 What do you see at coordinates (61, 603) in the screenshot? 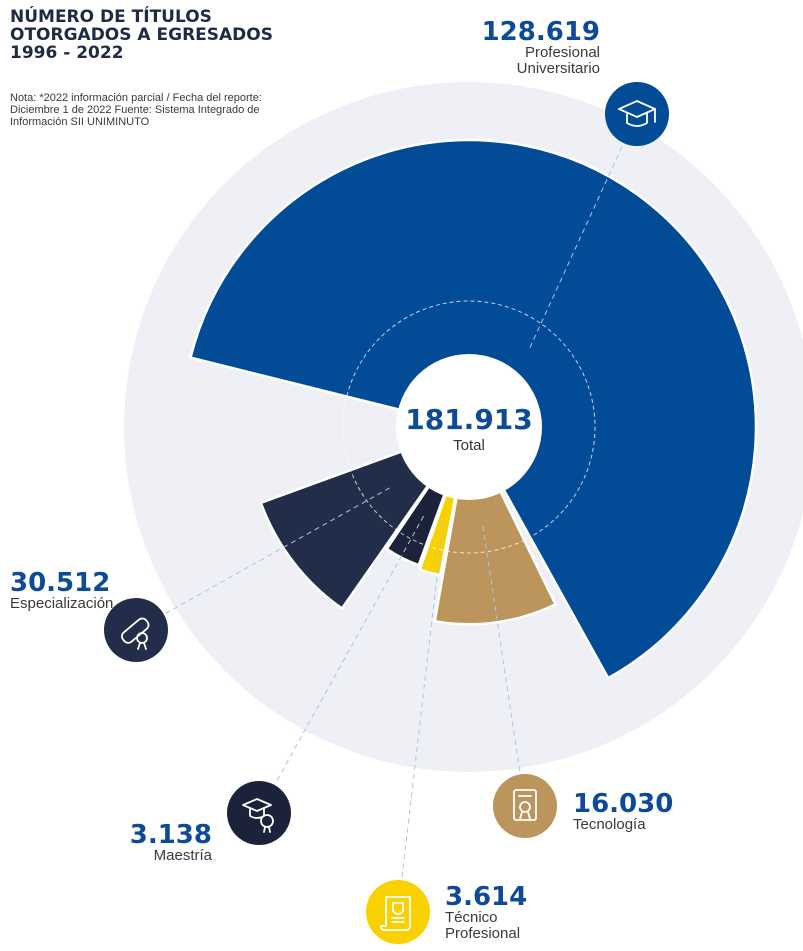
I see `category-label-especializacion: Especialización` at bounding box center [61, 603].